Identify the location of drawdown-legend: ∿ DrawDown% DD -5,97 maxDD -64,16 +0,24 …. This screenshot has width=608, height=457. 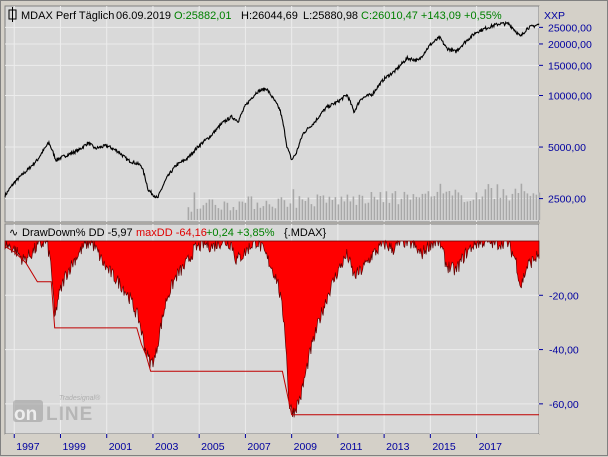
(168, 233).